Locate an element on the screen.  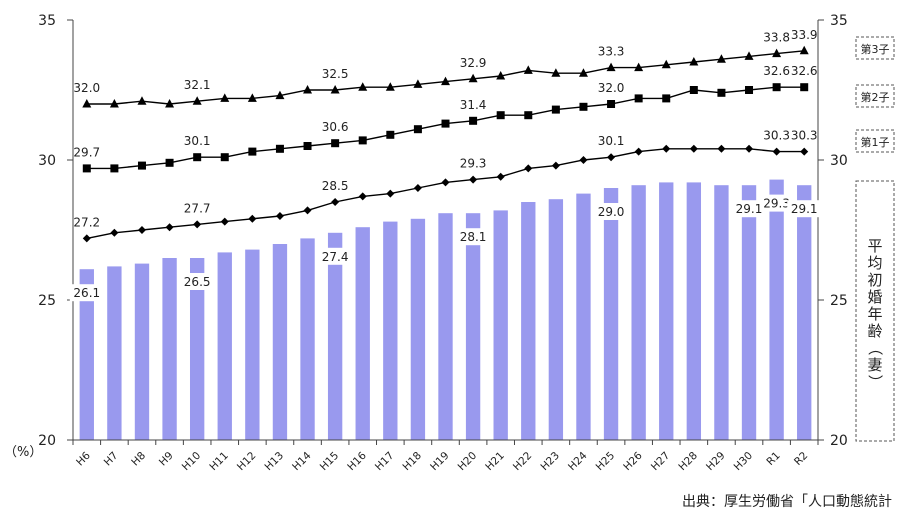
y-tick-label-right: 35 is located at coordinates (839, 21).